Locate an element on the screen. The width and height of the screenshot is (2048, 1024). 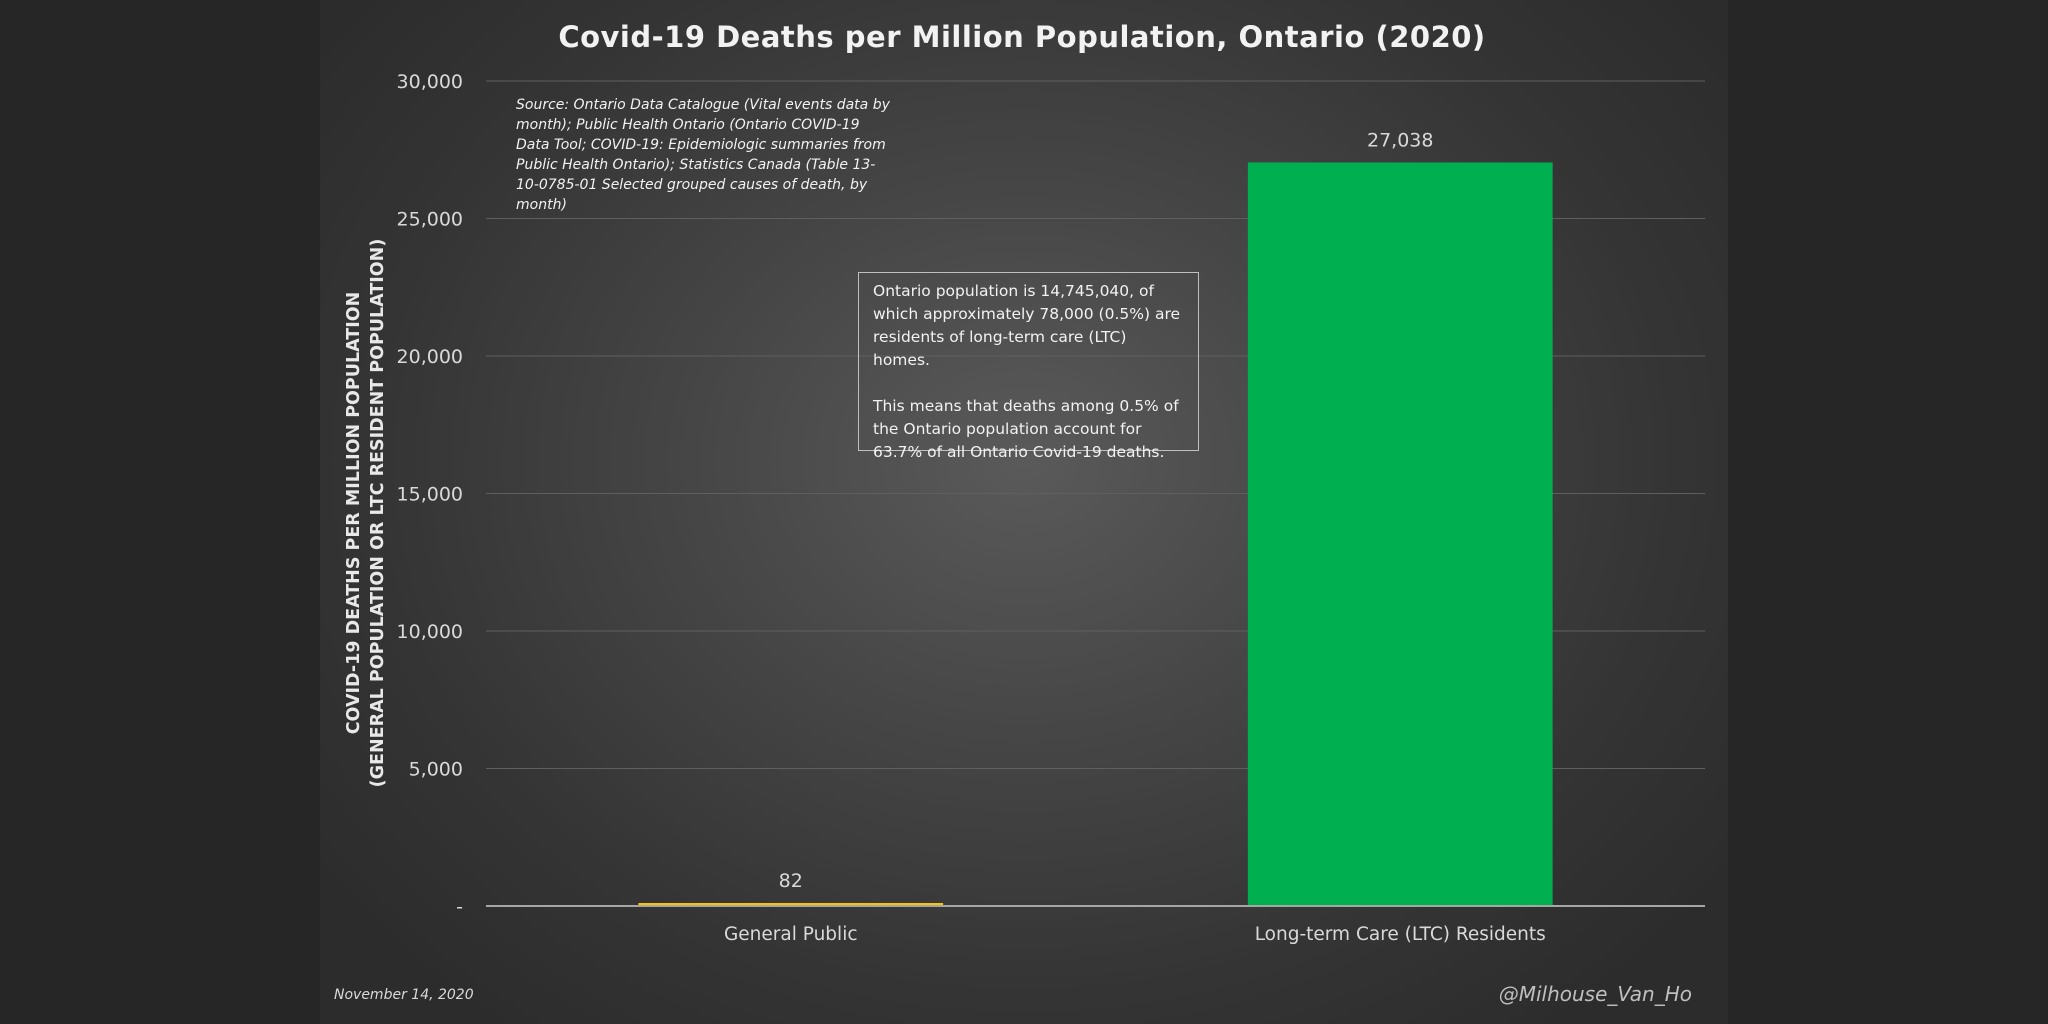
y-tick-label: 25,000 is located at coordinates (430, 220).